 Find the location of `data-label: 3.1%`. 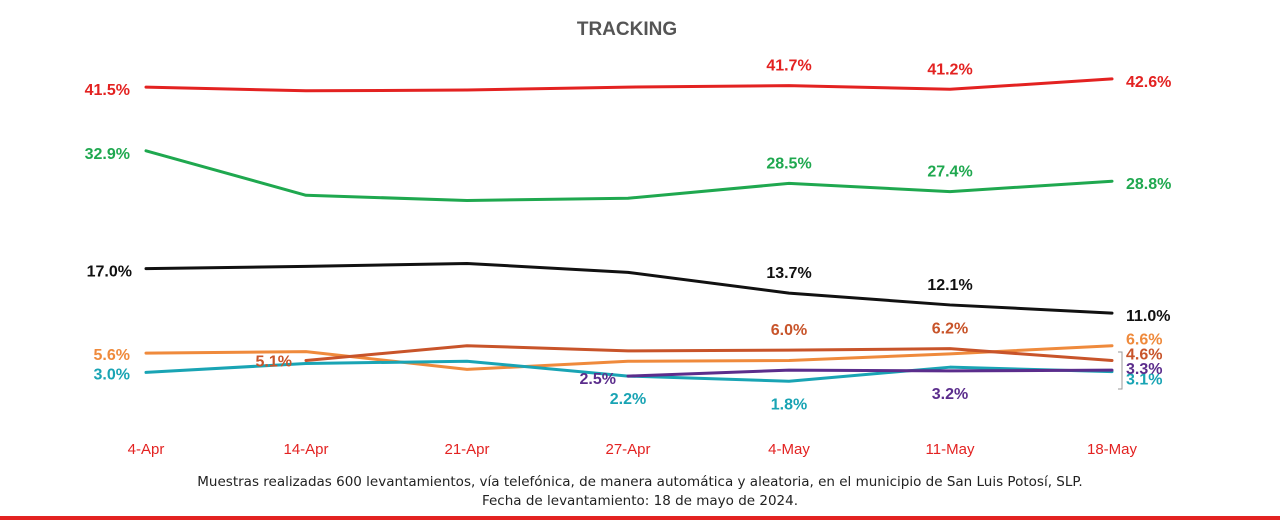

data-label: 3.1% is located at coordinates (1144, 380).